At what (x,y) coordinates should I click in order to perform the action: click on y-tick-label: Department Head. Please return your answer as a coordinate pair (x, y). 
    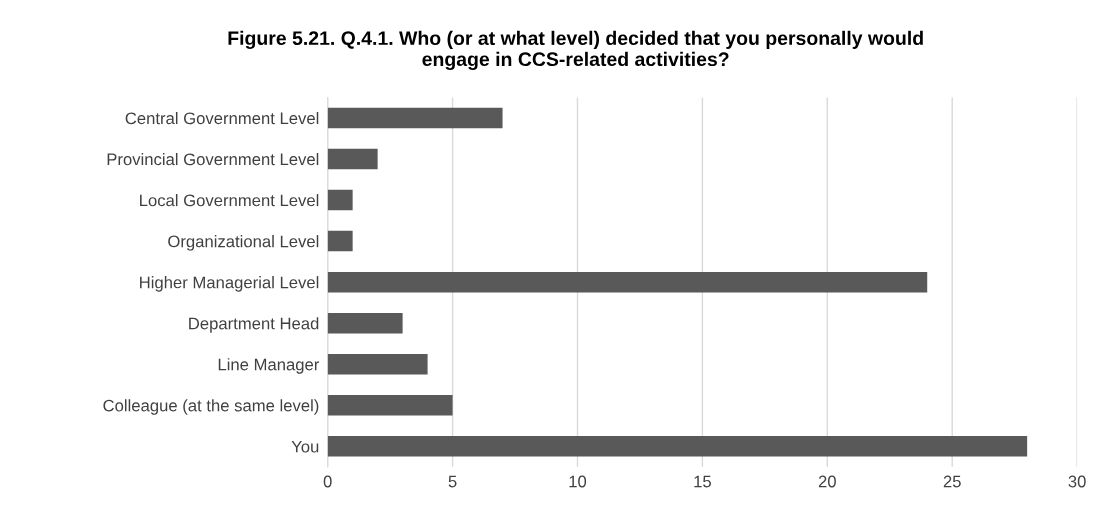
    Looking at the image, I should click on (254, 325).